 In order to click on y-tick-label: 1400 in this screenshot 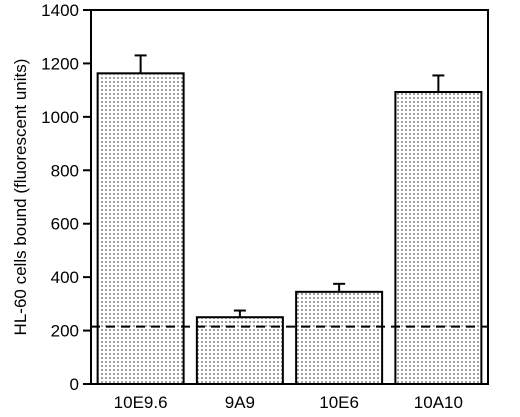, I will do `click(60, 10)`.